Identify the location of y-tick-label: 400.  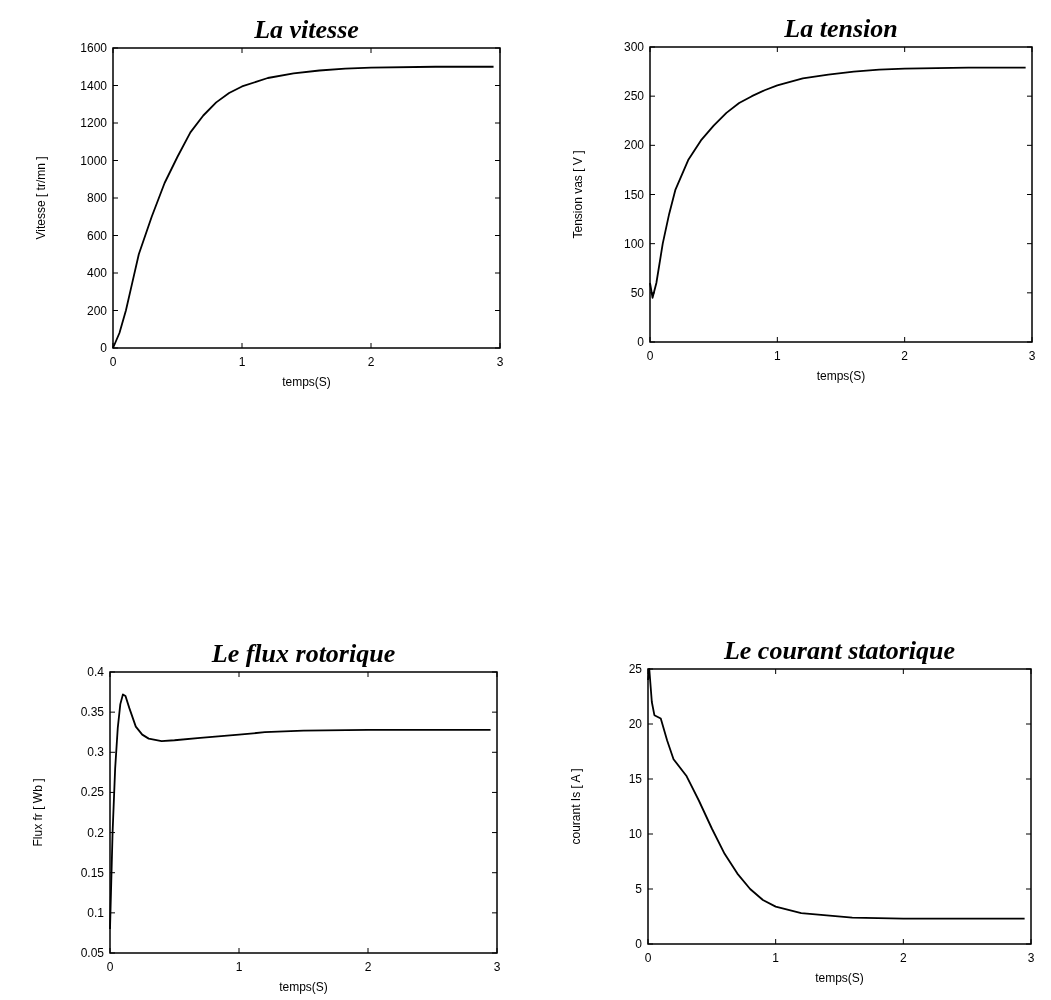
(97, 273).